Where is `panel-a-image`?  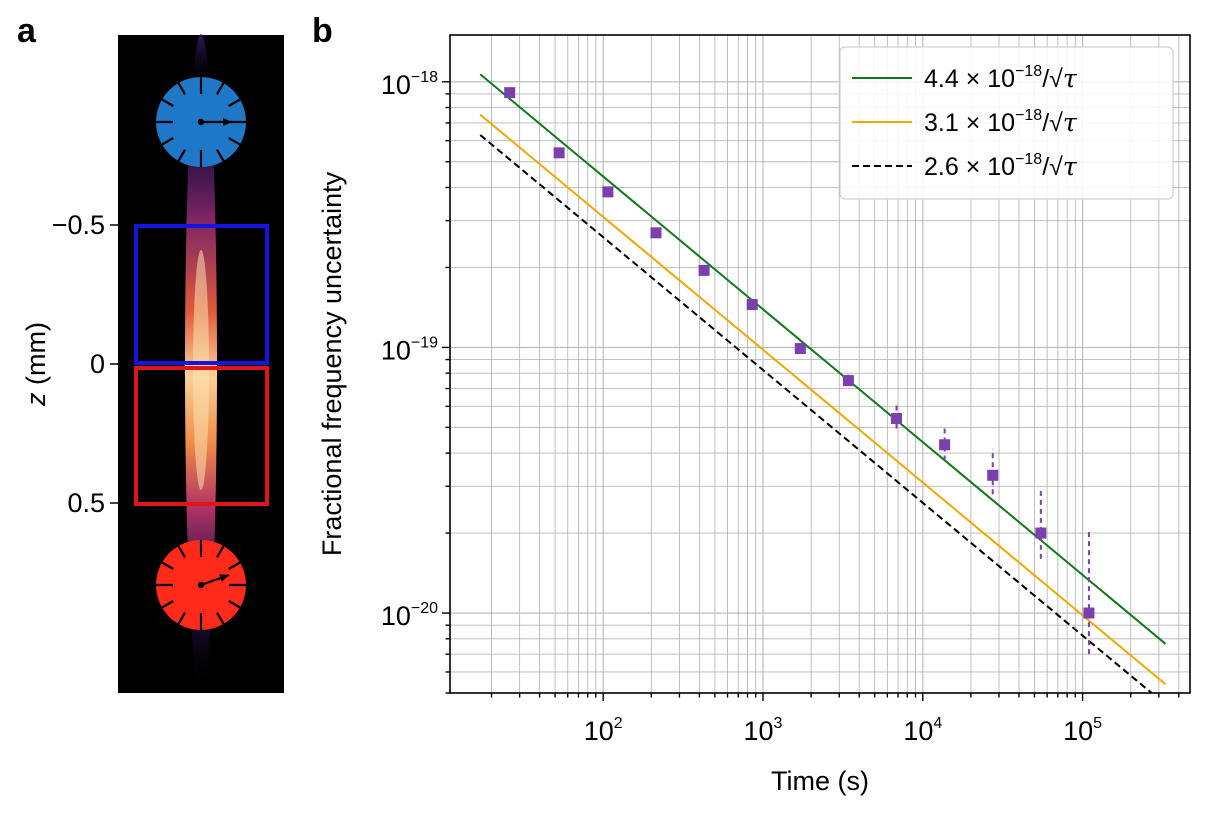 panel-a-image is located at coordinates (201, 364).